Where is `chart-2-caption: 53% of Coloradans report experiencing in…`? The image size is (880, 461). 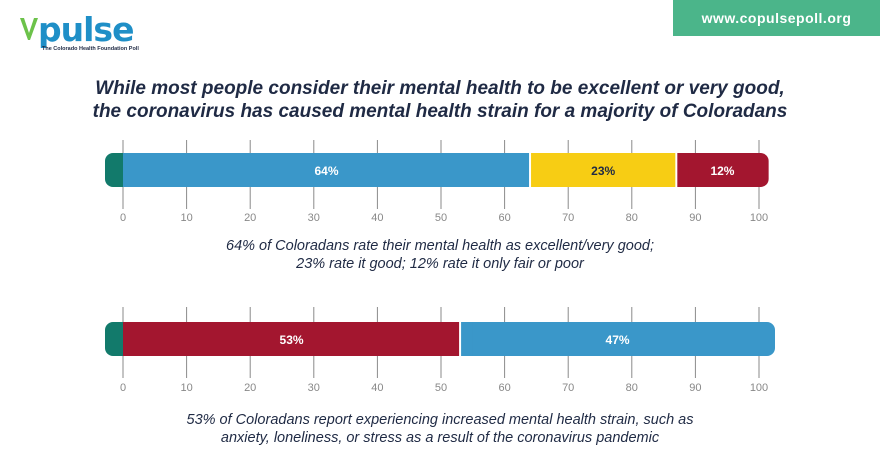
chart-2-caption: 53% of Coloradans report experiencing in… is located at coordinates (440, 429).